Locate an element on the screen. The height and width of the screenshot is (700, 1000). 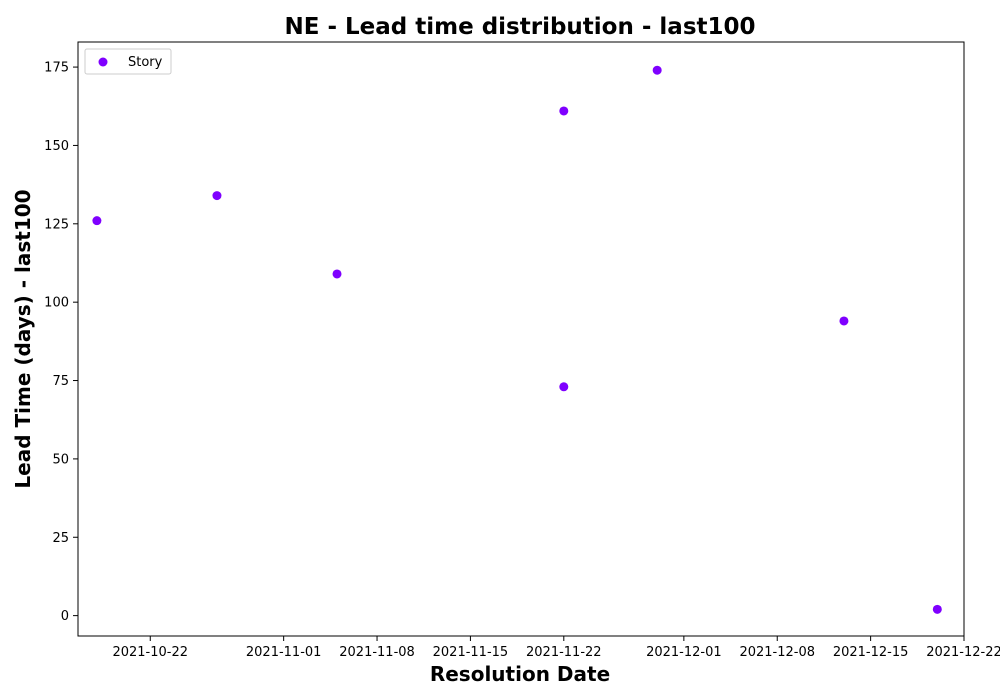
legend-marker is located at coordinates (103, 62).